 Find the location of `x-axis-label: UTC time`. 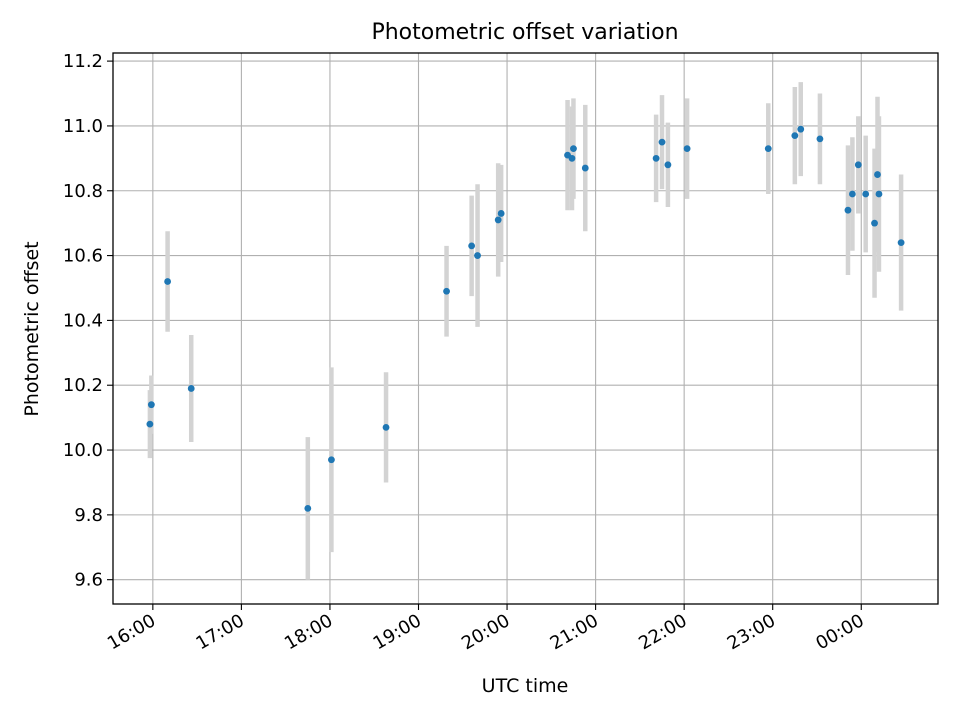

x-axis-label: UTC time is located at coordinates (525, 686).